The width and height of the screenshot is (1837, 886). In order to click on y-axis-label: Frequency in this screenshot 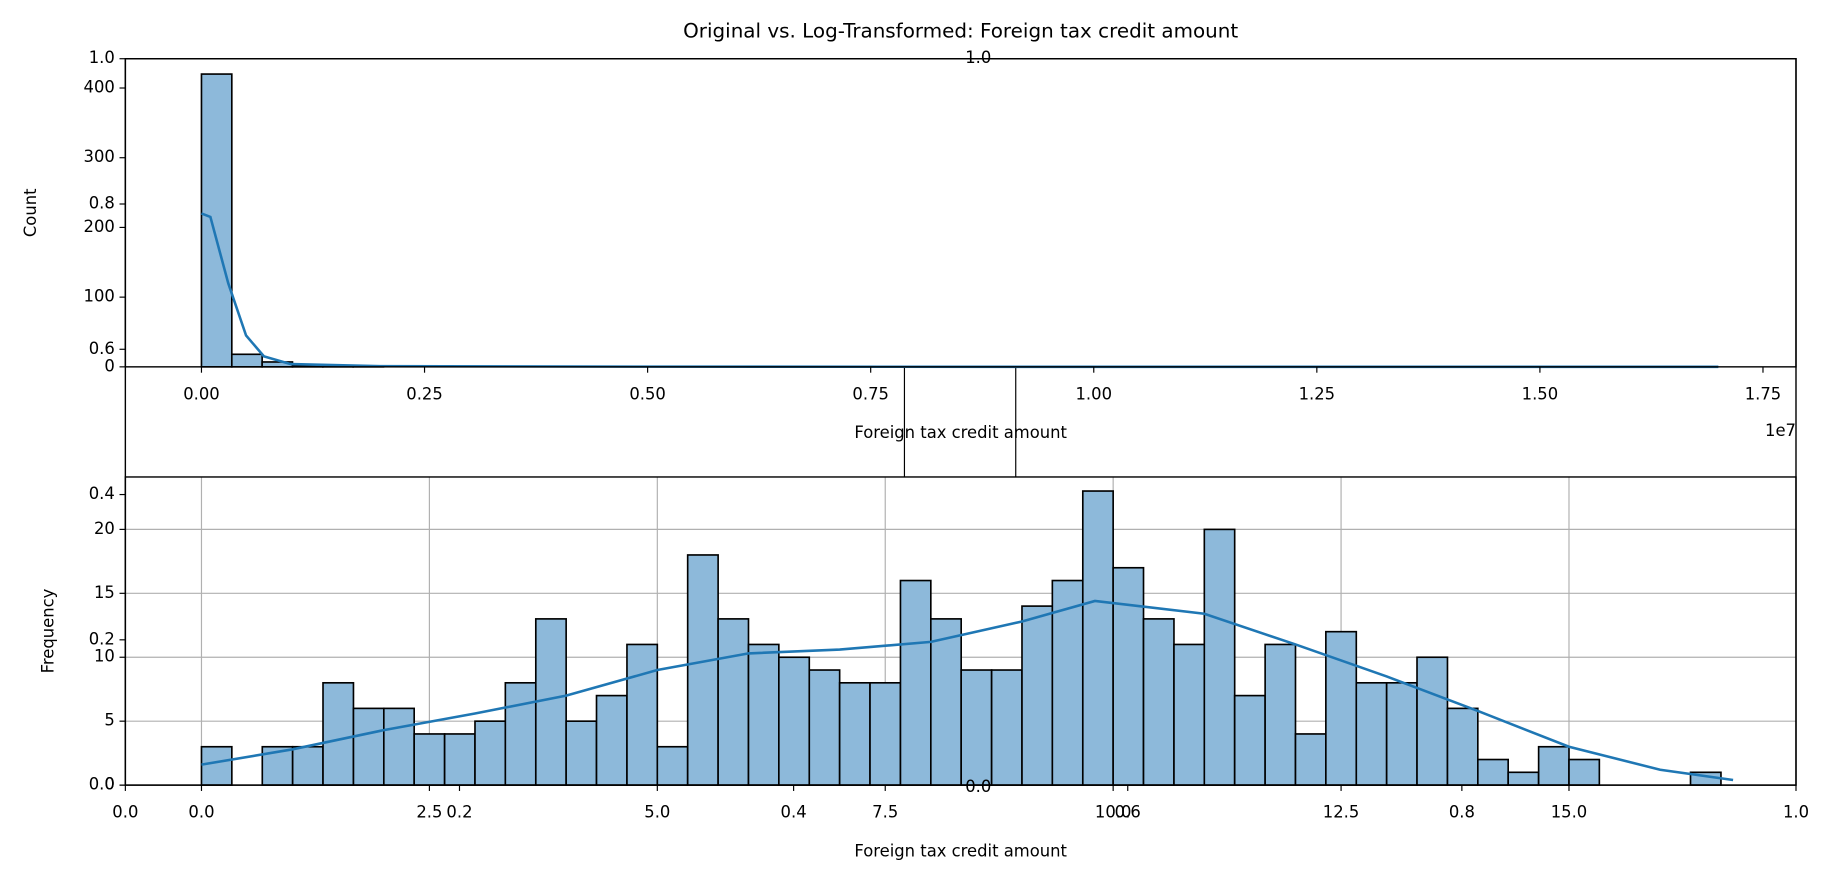, I will do `click(48, 630)`.